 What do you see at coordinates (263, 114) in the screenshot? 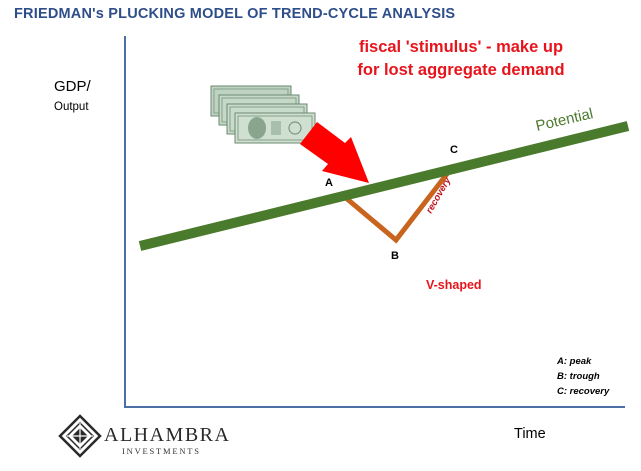
I see `dollar-bills-icon` at bounding box center [263, 114].